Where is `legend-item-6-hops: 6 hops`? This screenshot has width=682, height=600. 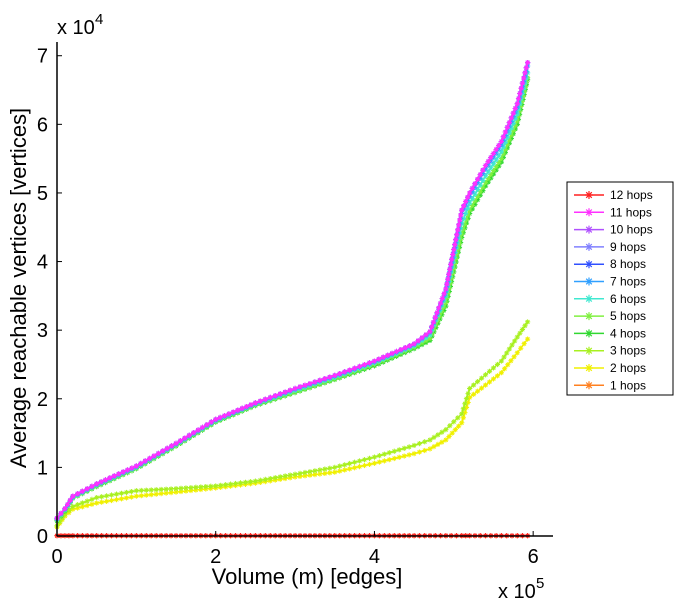
legend-item-6-hops: 6 hops is located at coordinates (610, 299).